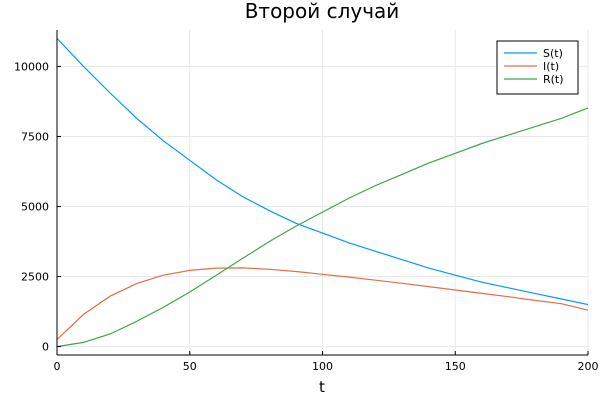  I want to click on x-tick-label: 50, so click(190, 366).